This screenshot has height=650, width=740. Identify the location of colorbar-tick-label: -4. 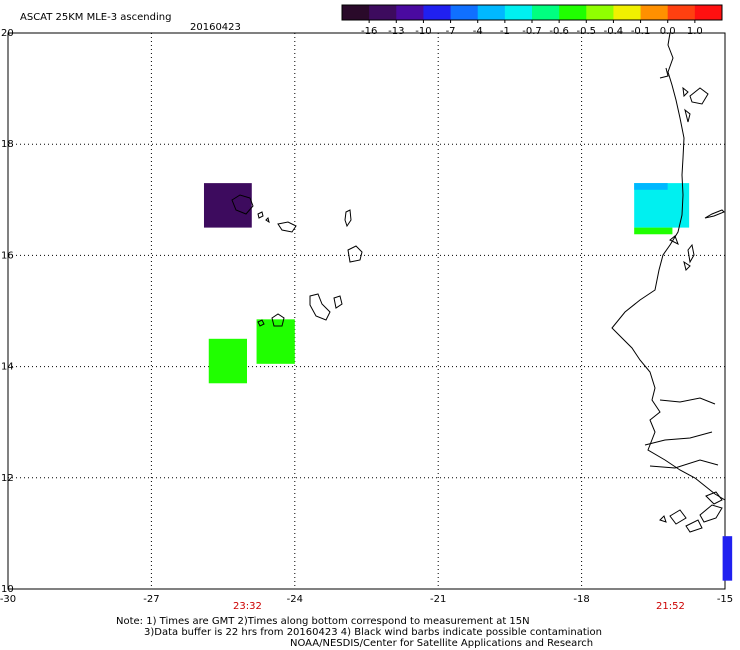
(478, 31).